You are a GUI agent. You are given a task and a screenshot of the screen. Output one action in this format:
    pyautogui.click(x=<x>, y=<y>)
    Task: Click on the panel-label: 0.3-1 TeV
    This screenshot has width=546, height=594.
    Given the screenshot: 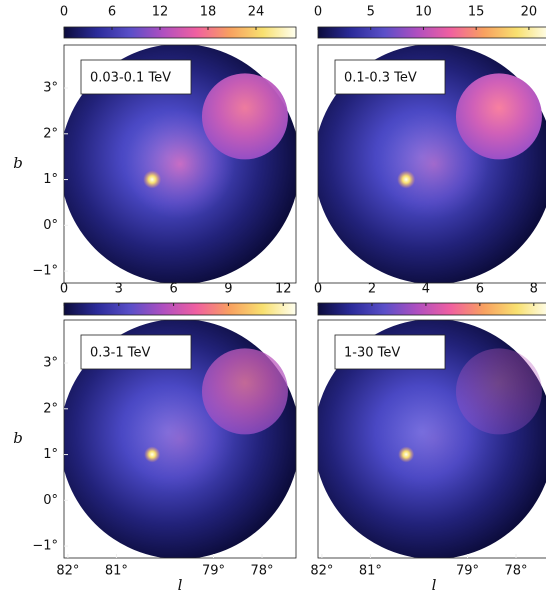 What is the action you would take?
    pyautogui.click(x=120, y=353)
    